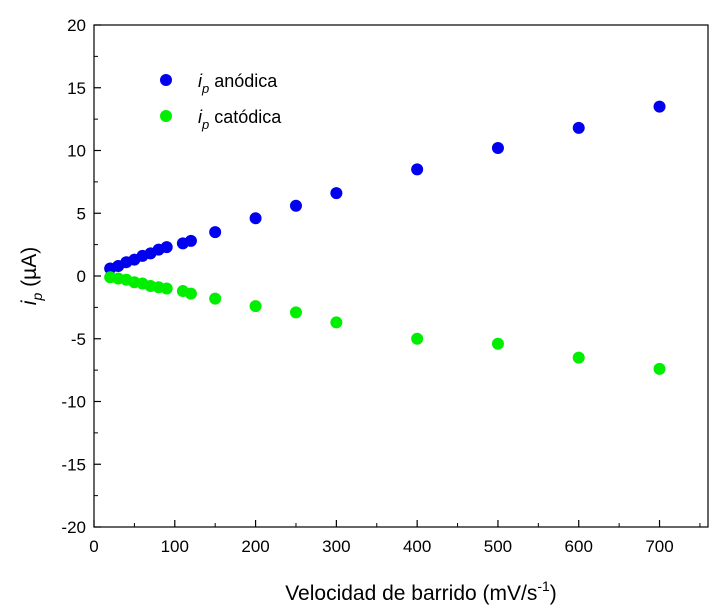 Image resolution: width=710 pixels, height=610 pixels. I want to click on x-tick-label: 300, so click(336, 546).